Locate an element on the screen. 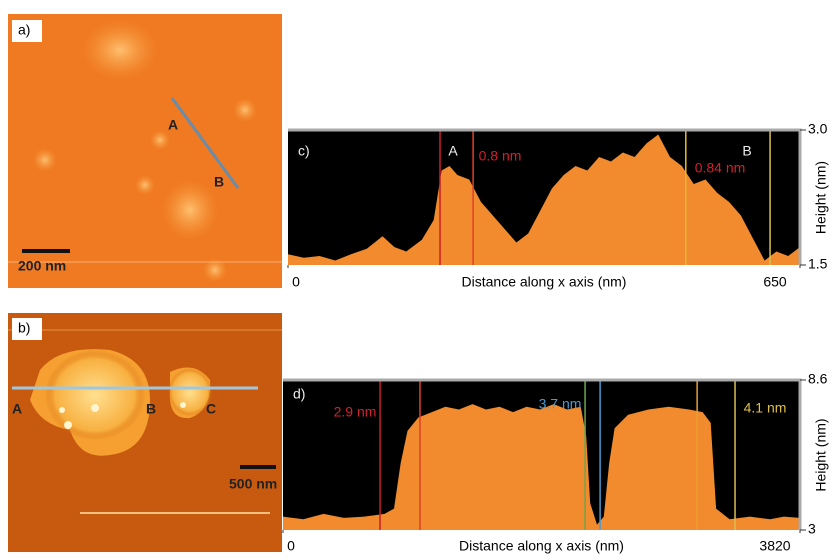 The image size is (837, 560). y-tick-label: 3.0 is located at coordinates (818, 129).